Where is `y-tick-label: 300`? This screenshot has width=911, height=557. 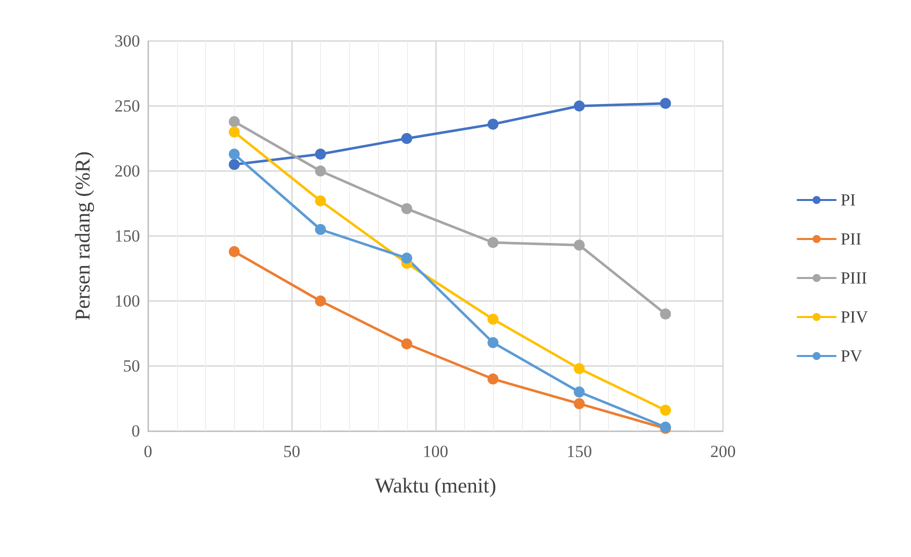 y-tick-label: 300 is located at coordinates (127, 41).